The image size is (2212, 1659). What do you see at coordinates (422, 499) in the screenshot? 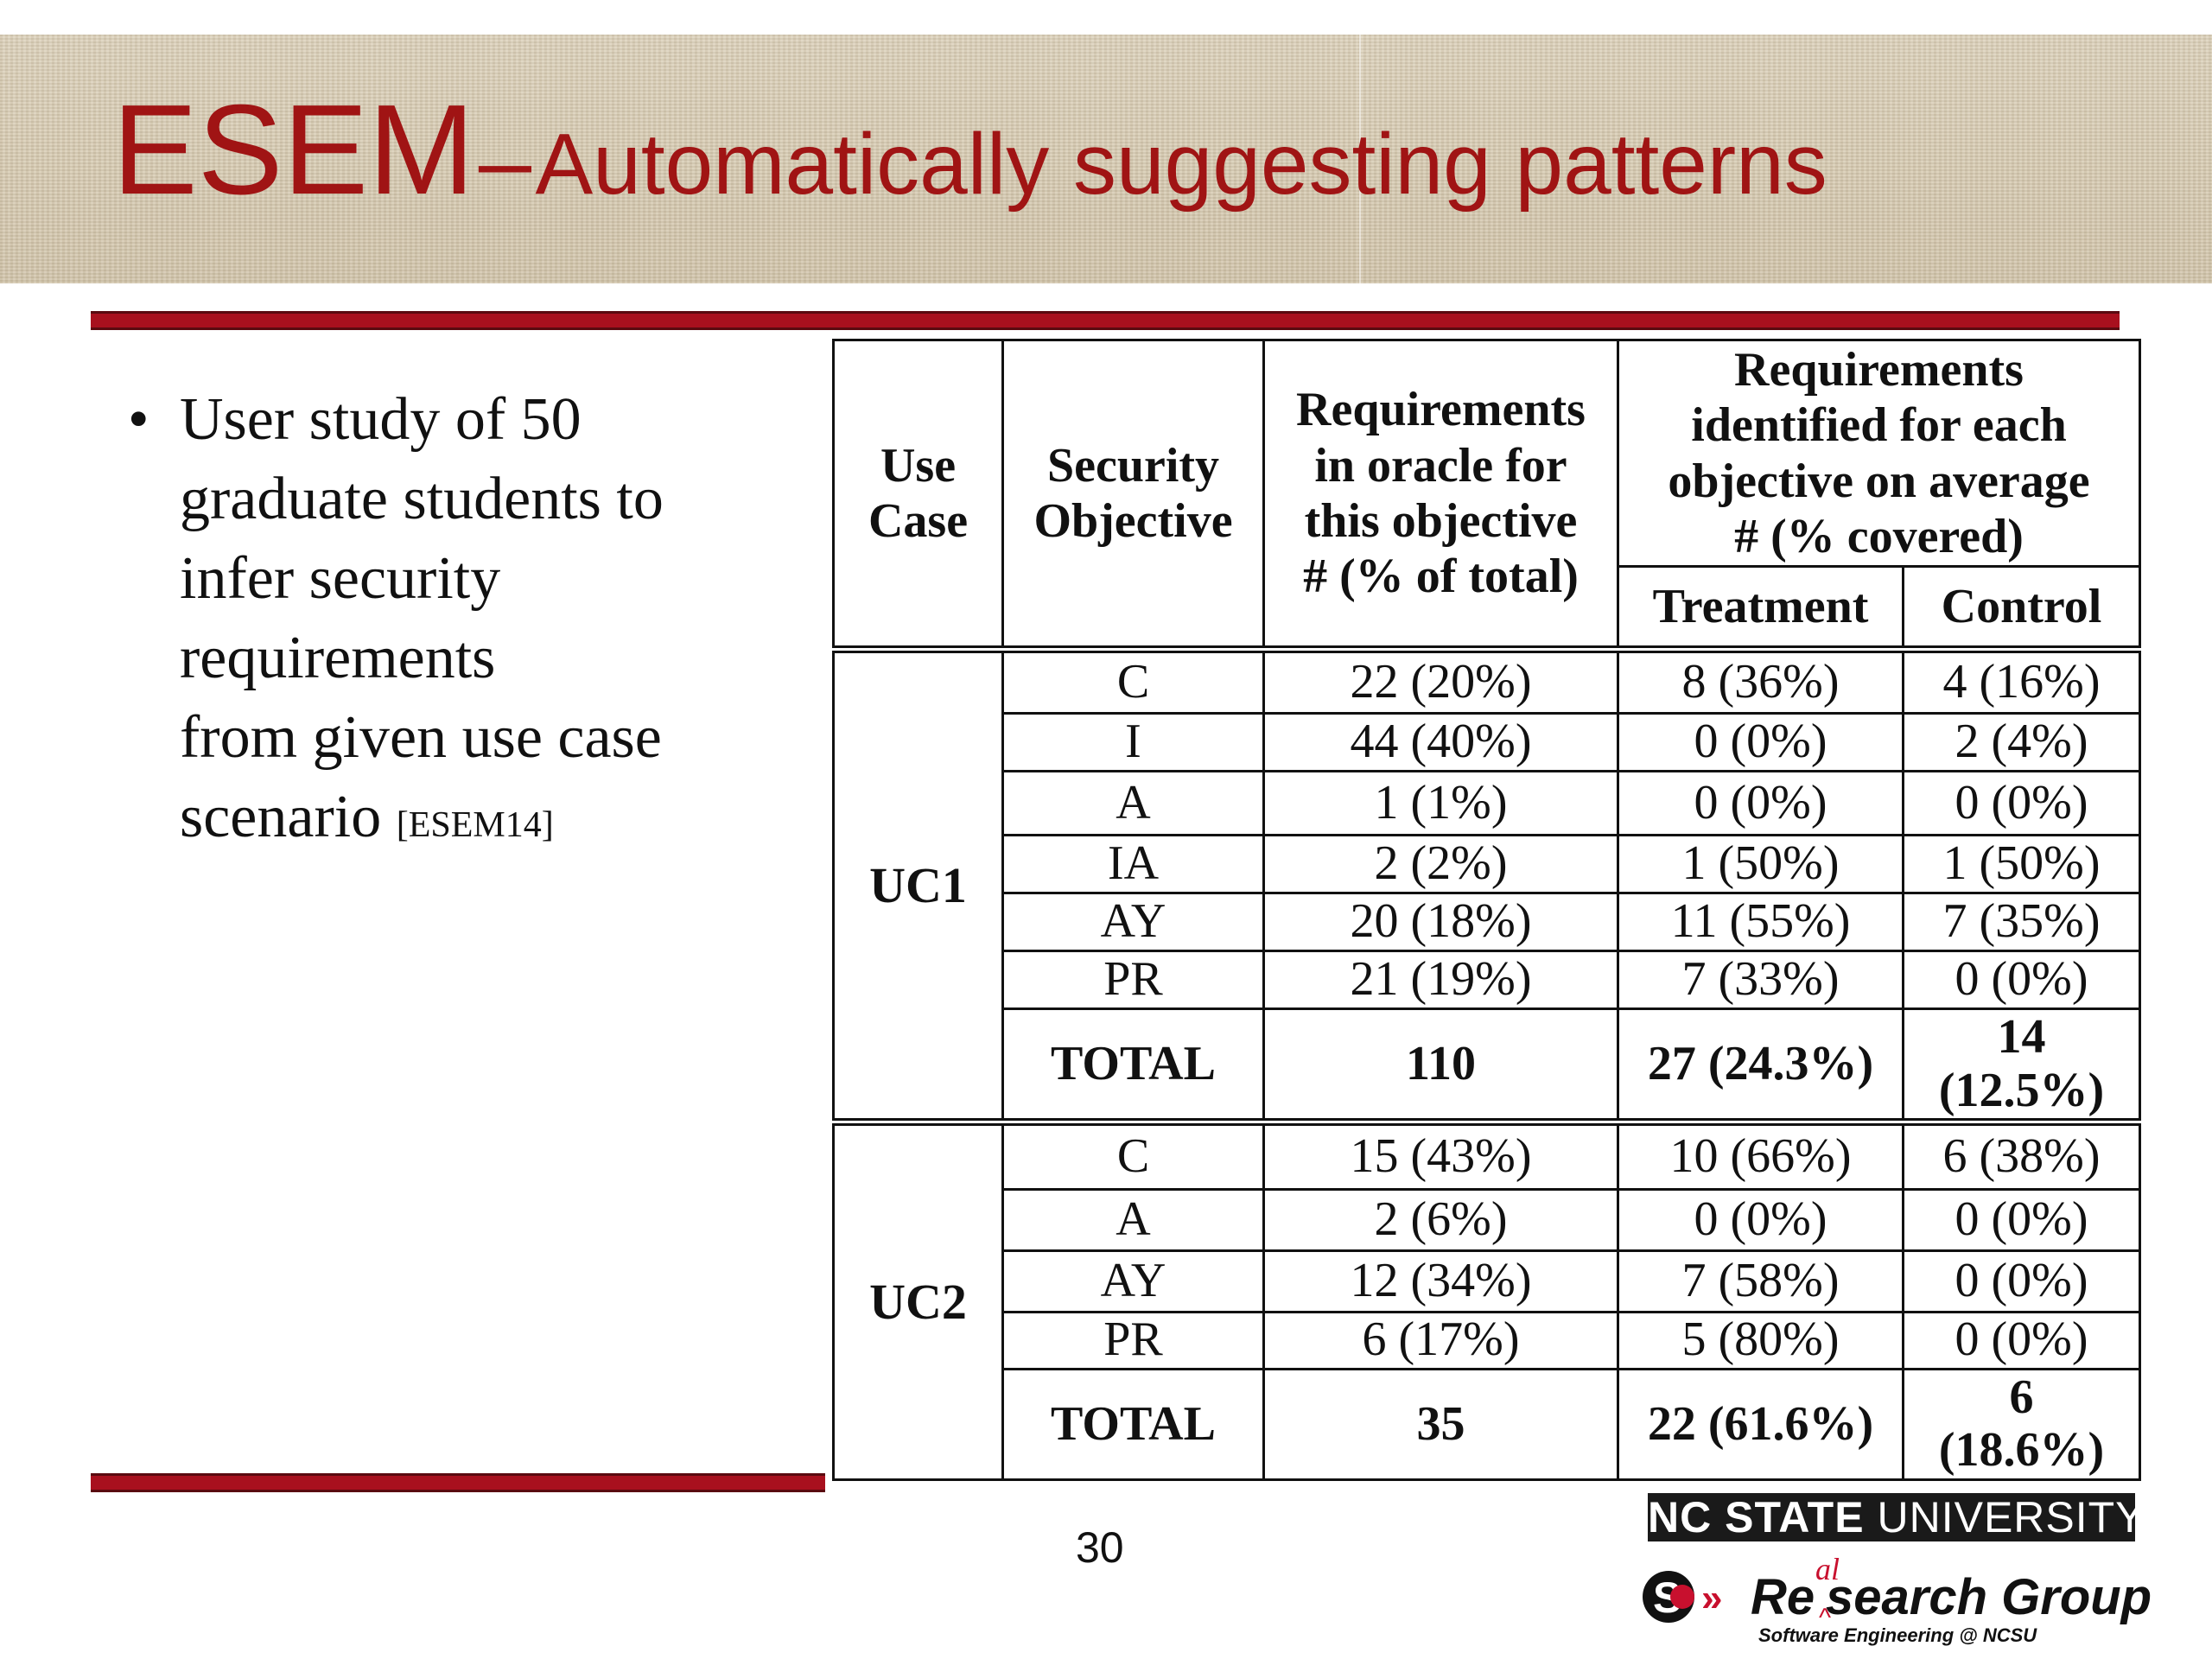
I see `bullet-line: graduate students to` at bounding box center [422, 499].